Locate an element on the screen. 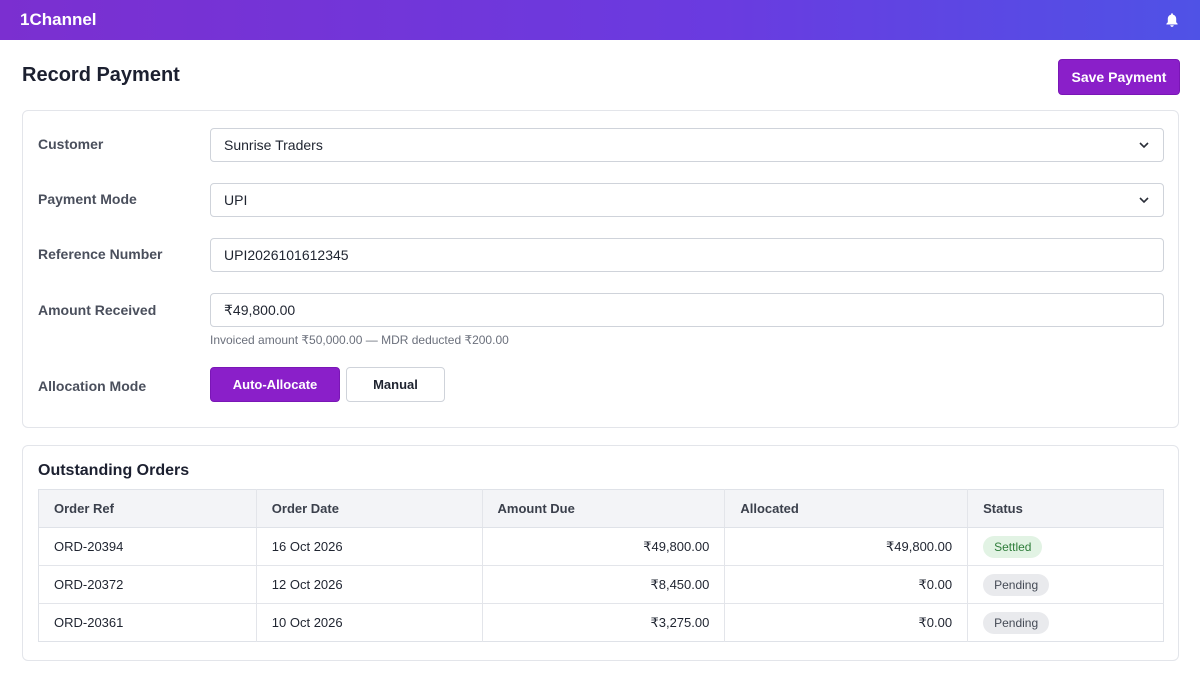  order-date: 10 Oct 2026 is located at coordinates (369, 622).